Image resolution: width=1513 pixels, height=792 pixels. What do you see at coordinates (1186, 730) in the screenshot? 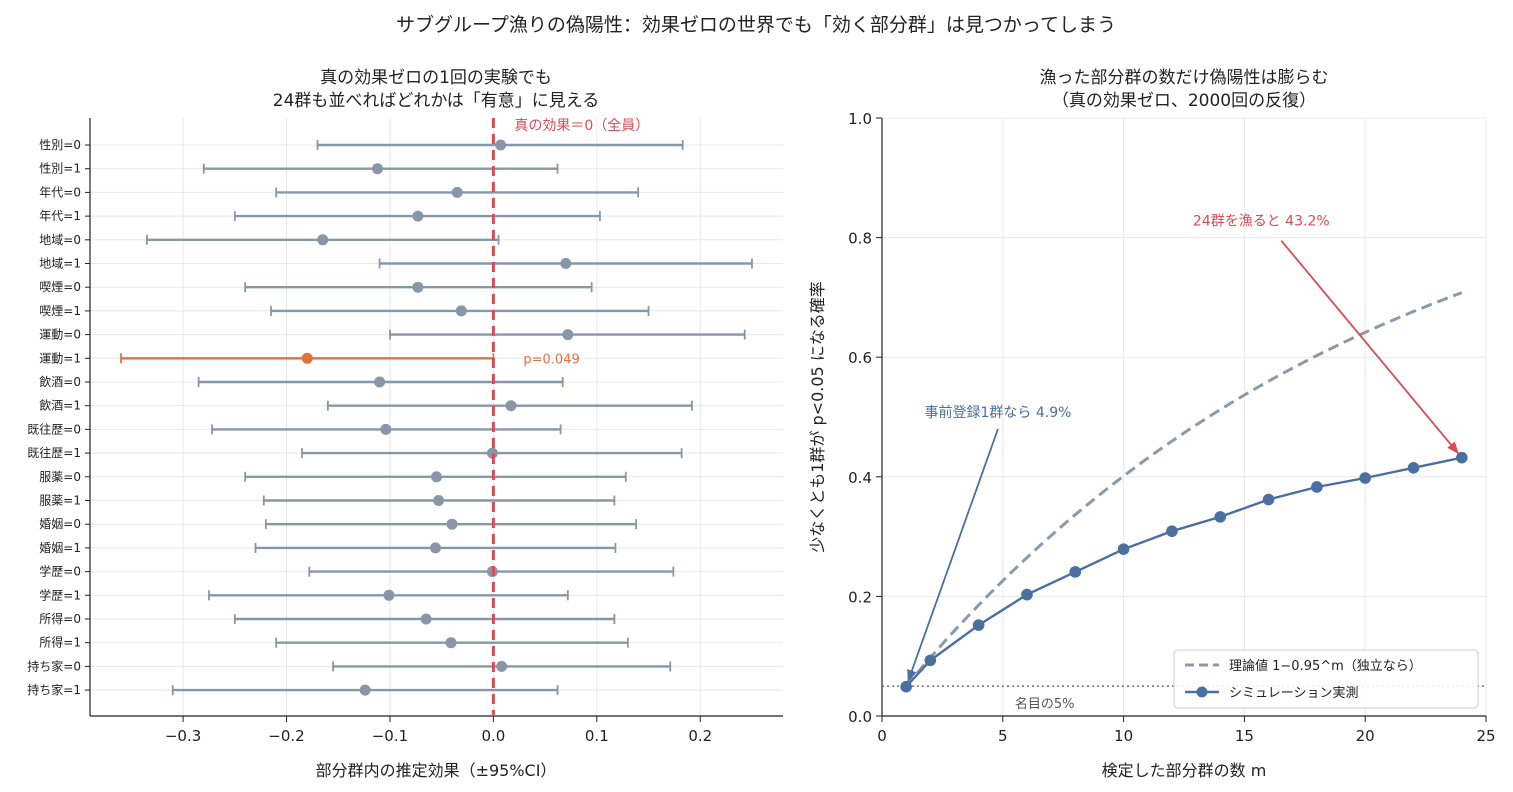
I see `fp-rate-x-ticks: 0 5 10 15 20 25` at bounding box center [1186, 730].